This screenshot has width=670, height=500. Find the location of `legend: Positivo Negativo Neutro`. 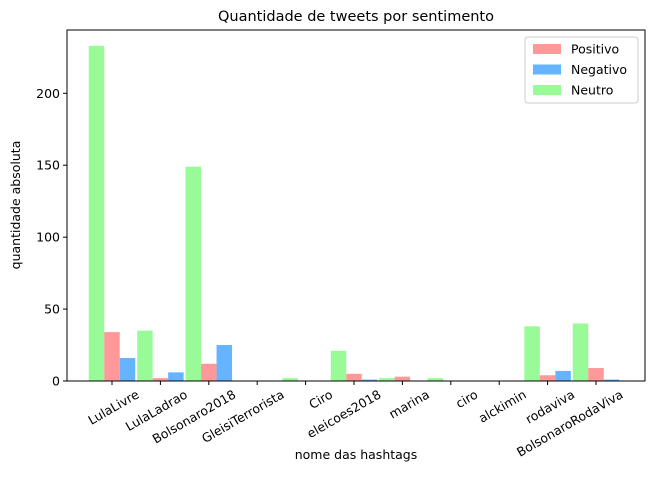

legend: Positivo Negativo Neutro is located at coordinates (581, 70).